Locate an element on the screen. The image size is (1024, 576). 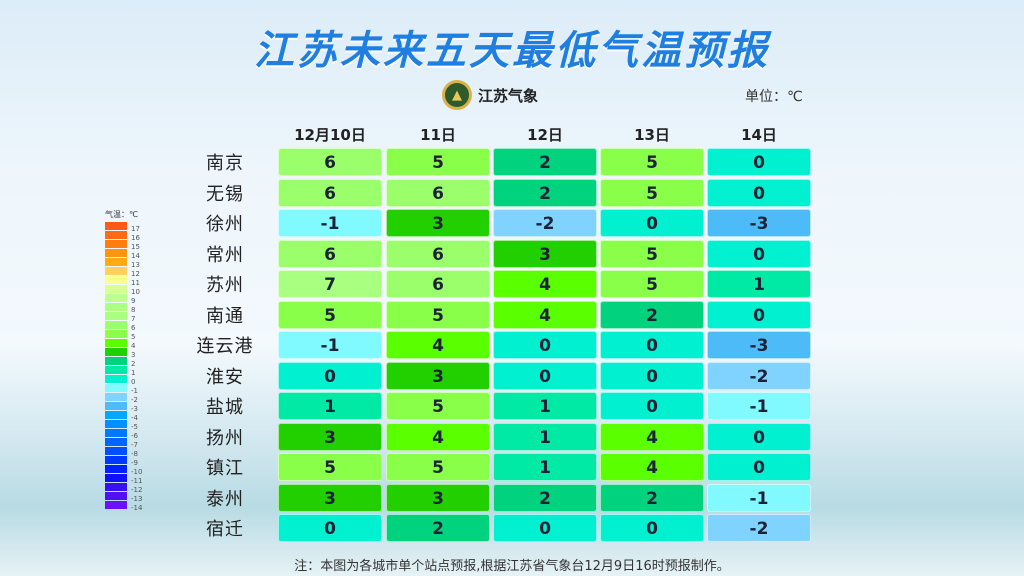
legend-label: 11 is located at coordinates (135, 283).